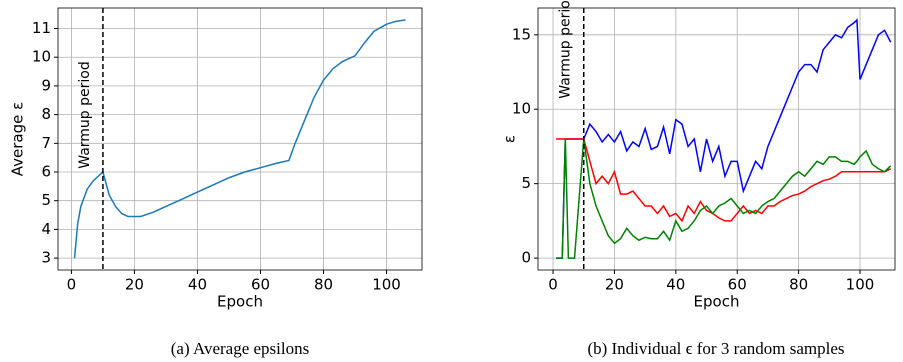 This screenshot has height=362, width=903. What do you see at coordinates (526, 258) in the screenshot?
I see `y-tick-label: 0` at bounding box center [526, 258].